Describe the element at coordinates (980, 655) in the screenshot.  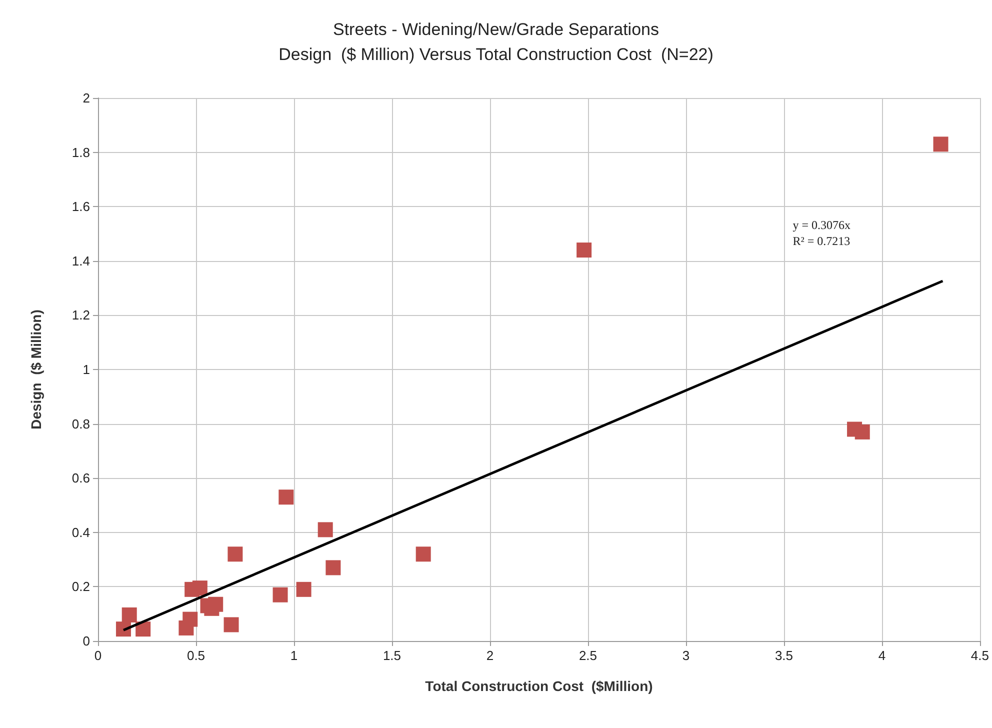
I see `x-tick-label: 4.5` at that location.